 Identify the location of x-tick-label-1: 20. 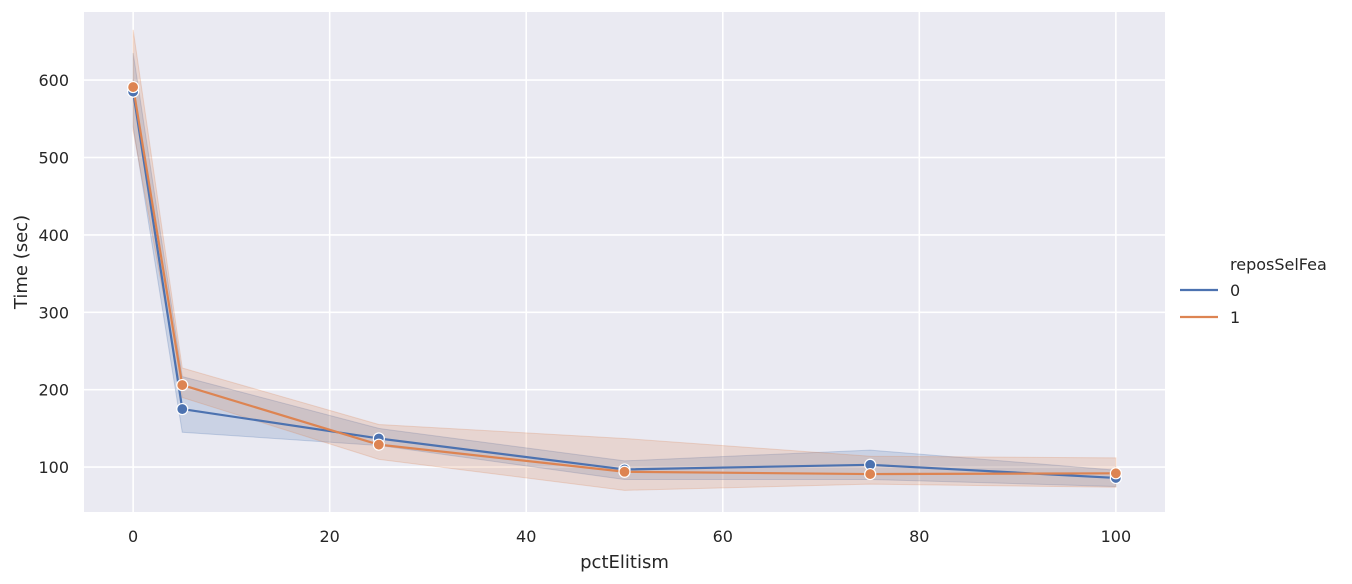
(330, 536).